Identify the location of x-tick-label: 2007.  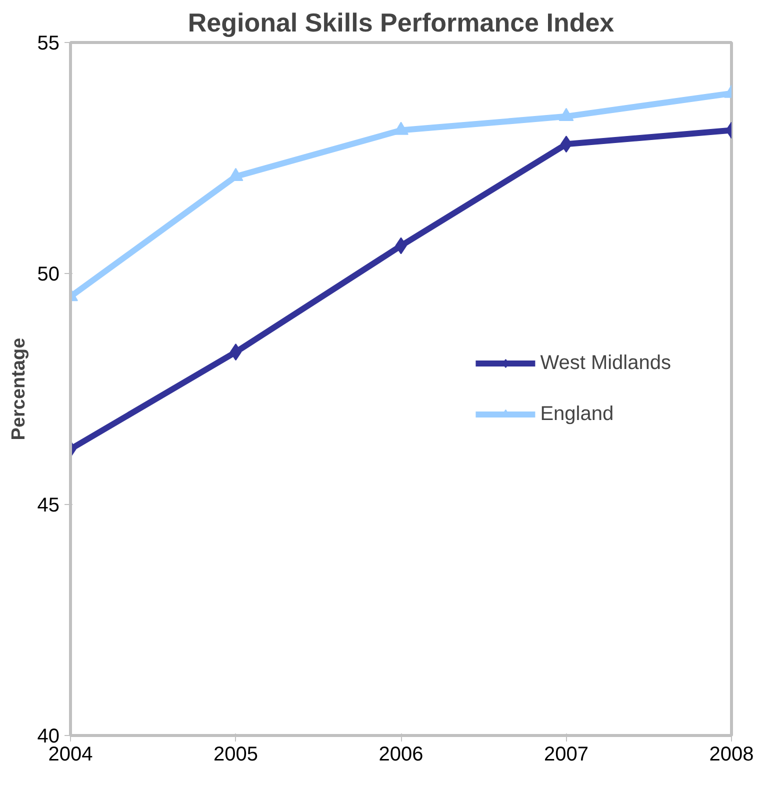
(566, 755).